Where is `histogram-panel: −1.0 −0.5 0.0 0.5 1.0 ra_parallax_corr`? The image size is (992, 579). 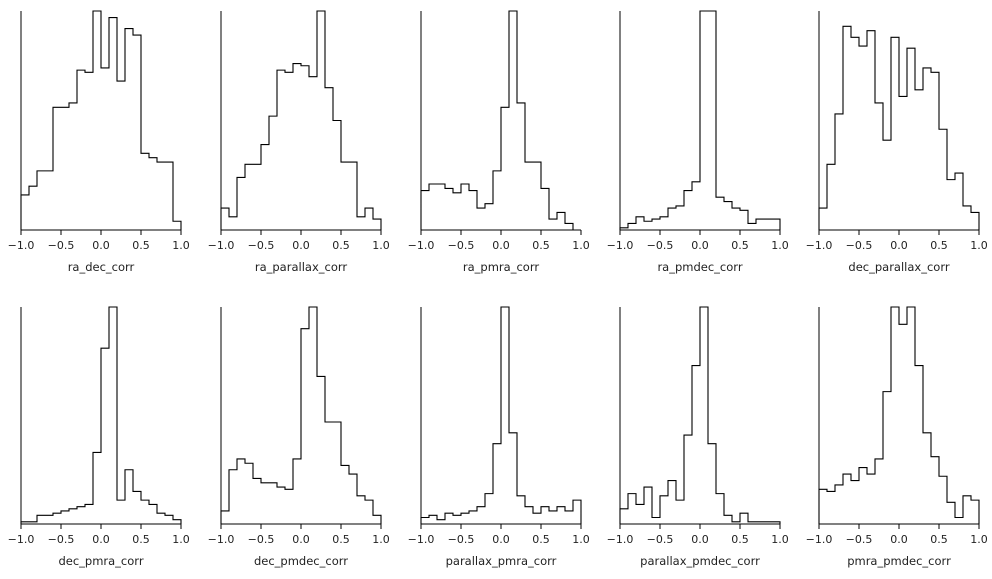 histogram-panel: −1.0 −0.5 0.0 0.5 1.0 ra_parallax_corr is located at coordinates (299, 142).